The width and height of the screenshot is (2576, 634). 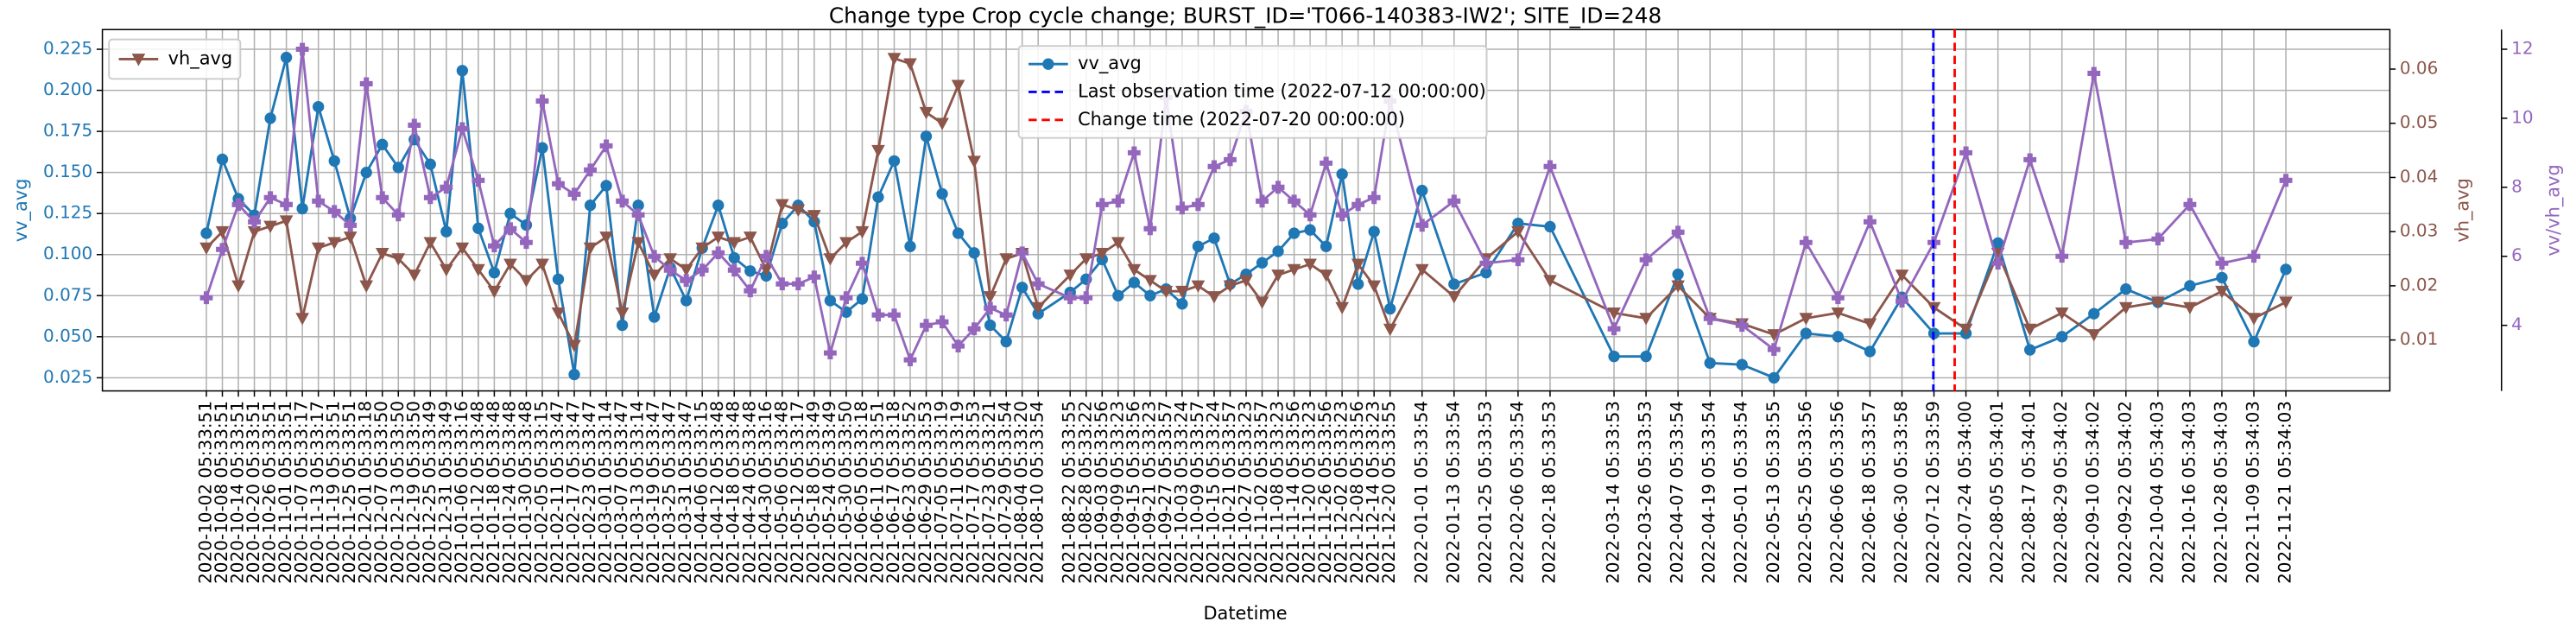 I want to click on x-tick-label: 2021-10-15 05:33:24, so click(x=1212, y=492).